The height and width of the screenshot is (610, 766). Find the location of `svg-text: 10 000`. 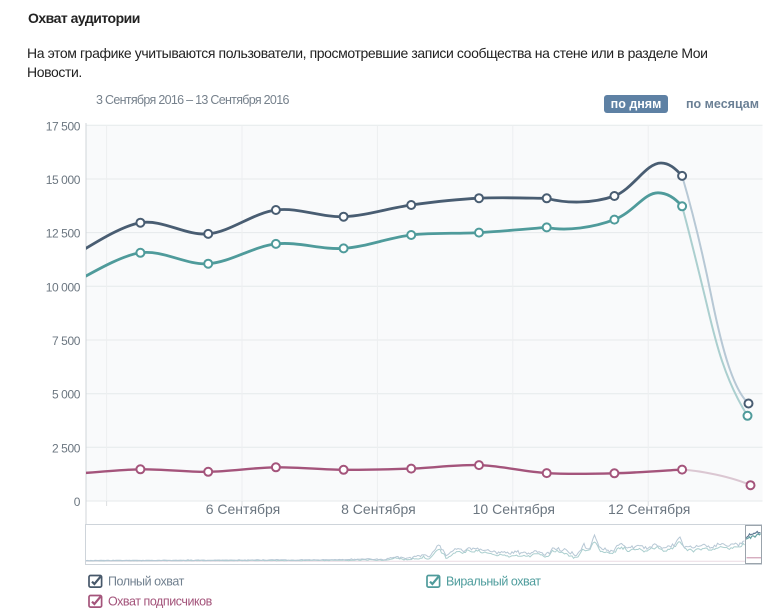

svg-text: 10 000 is located at coordinates (63, 287).